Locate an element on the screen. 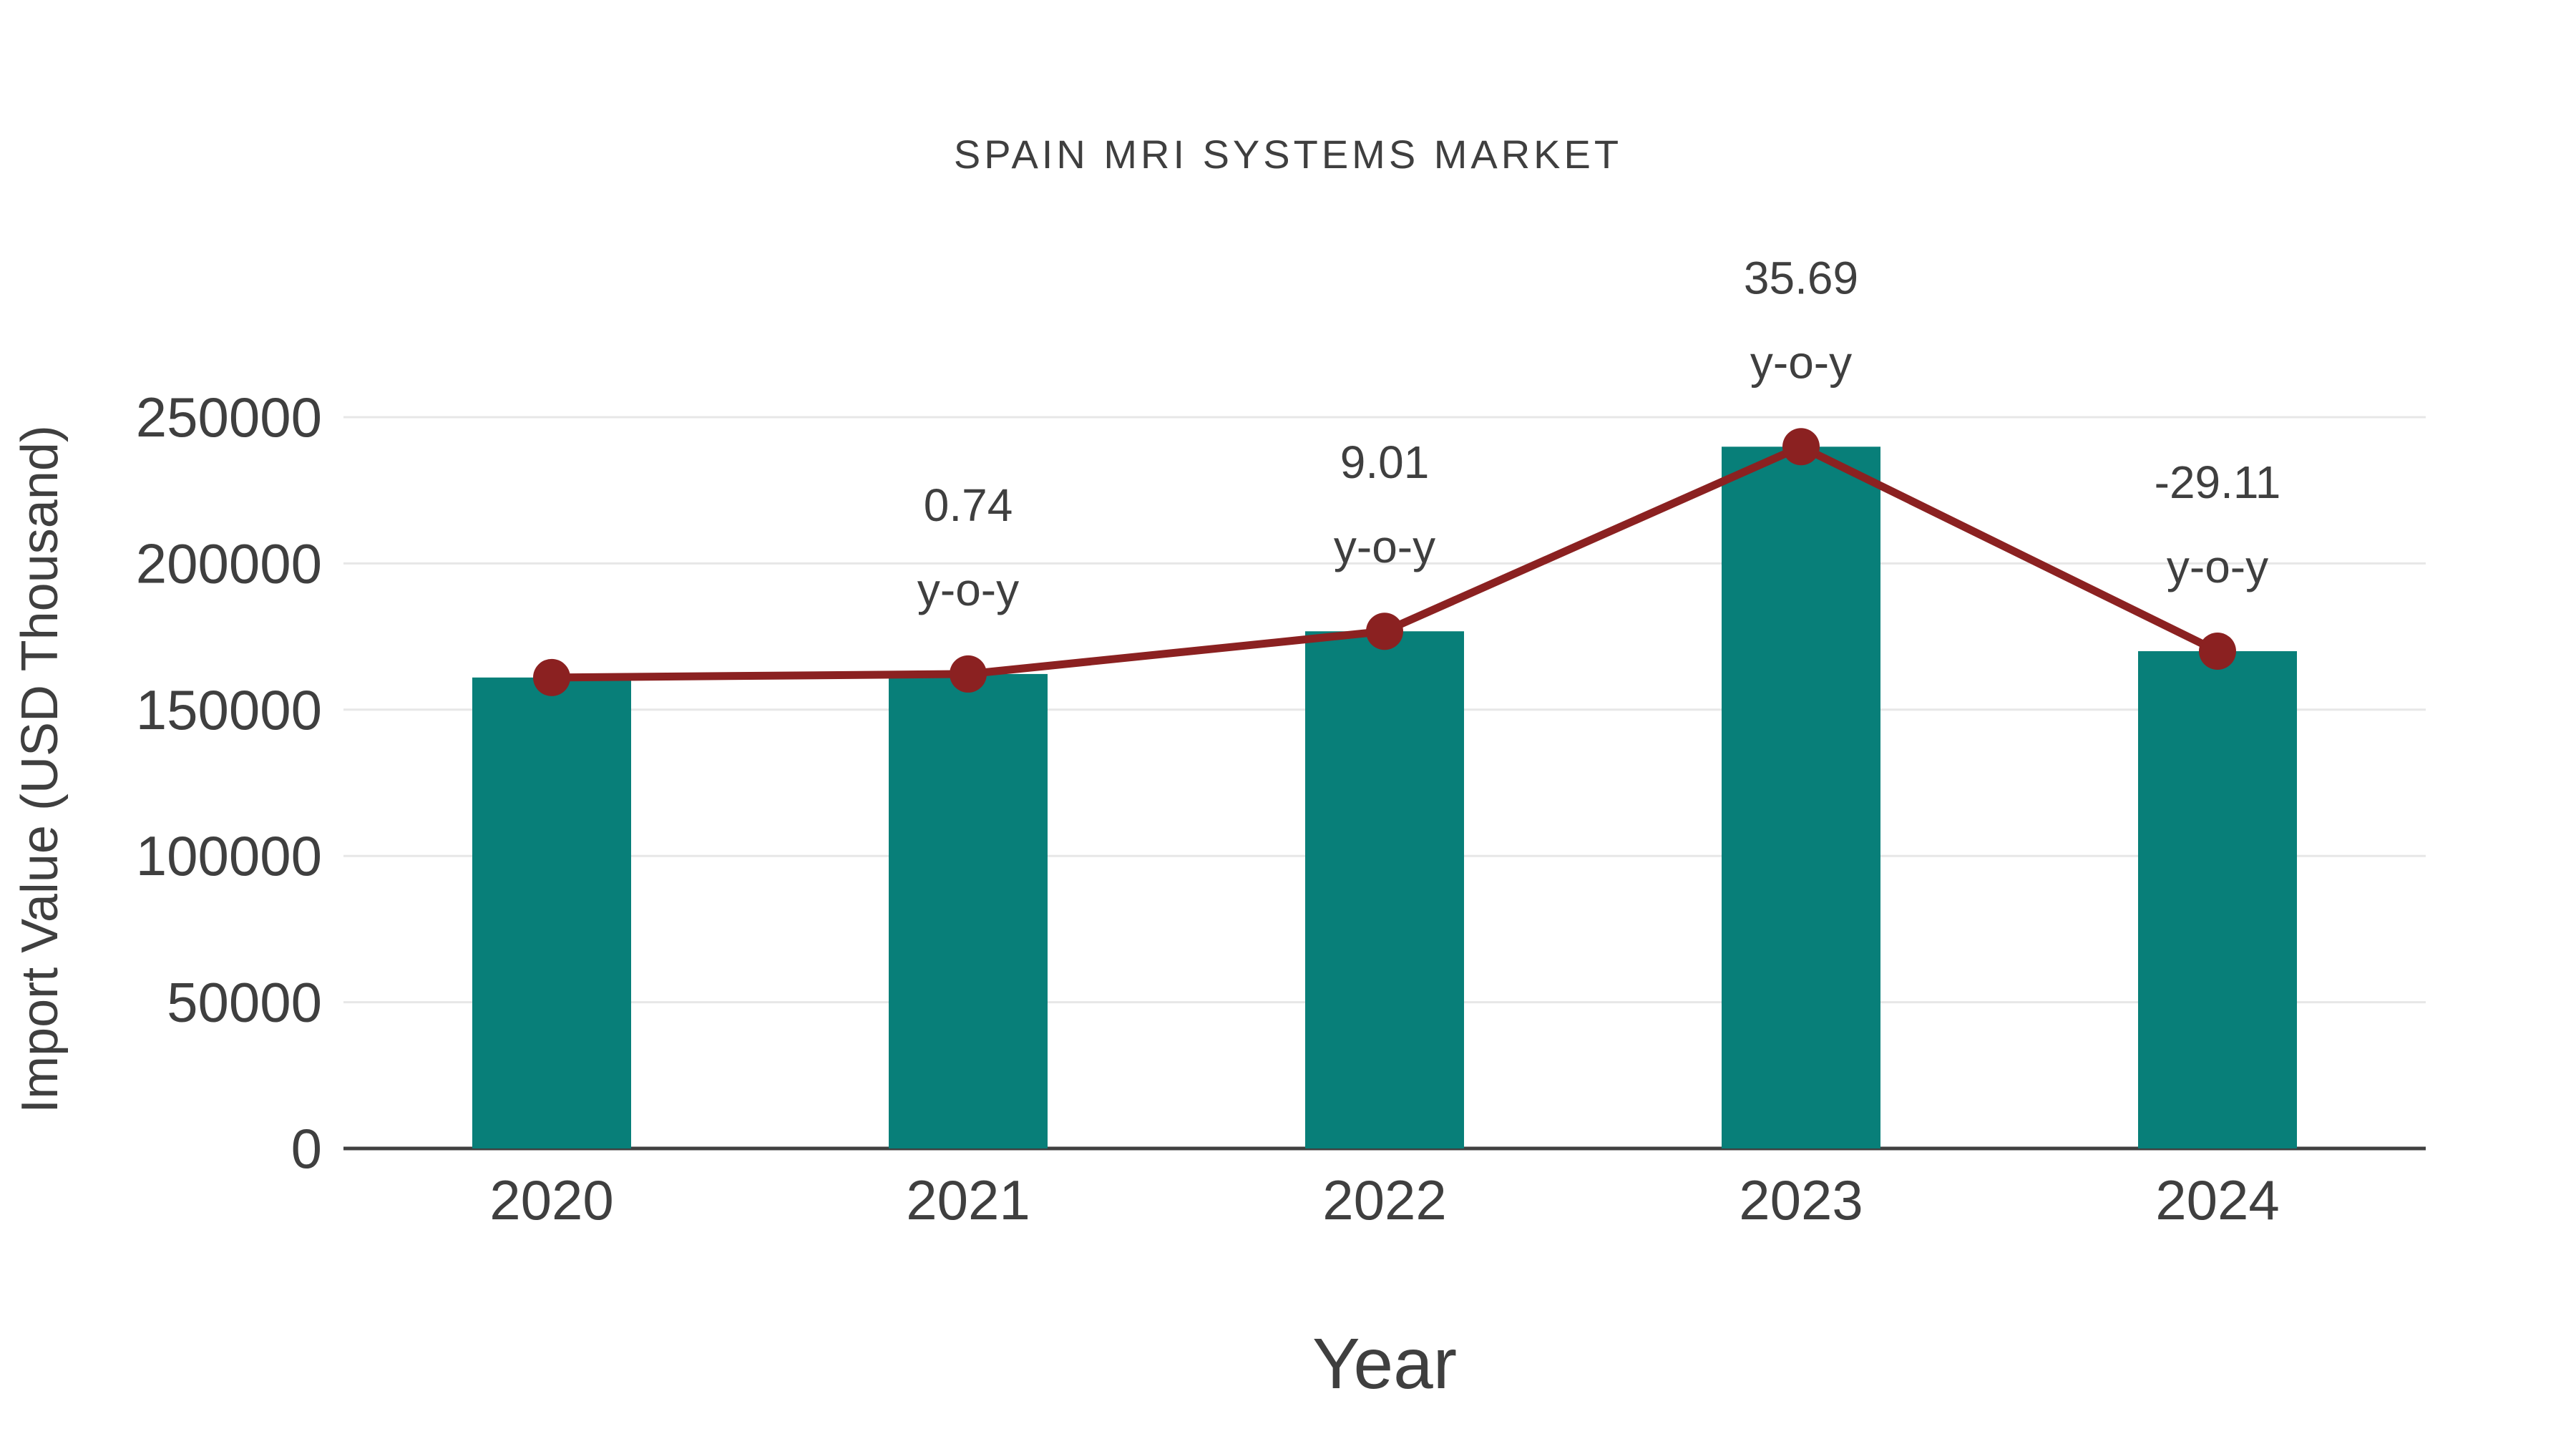 This screenshot has width=2576, height=1449. x-axis-title: Year is located at coordinates (1384, 1364).